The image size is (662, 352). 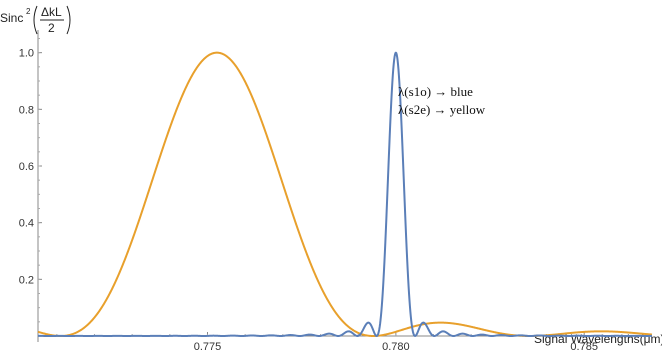 I want to click on x-tick-label: 0.775, so click(x=208, y=346).